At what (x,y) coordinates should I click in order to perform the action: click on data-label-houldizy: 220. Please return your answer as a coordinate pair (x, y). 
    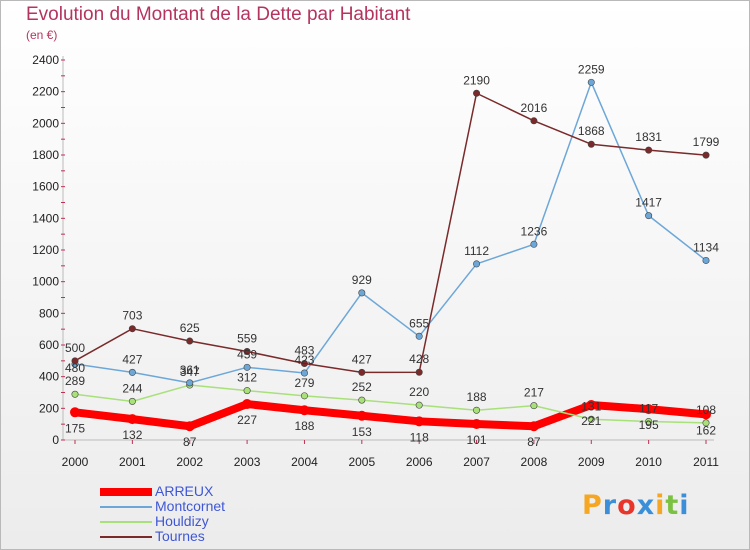
    Looking at the image, I should click on (419, 392).